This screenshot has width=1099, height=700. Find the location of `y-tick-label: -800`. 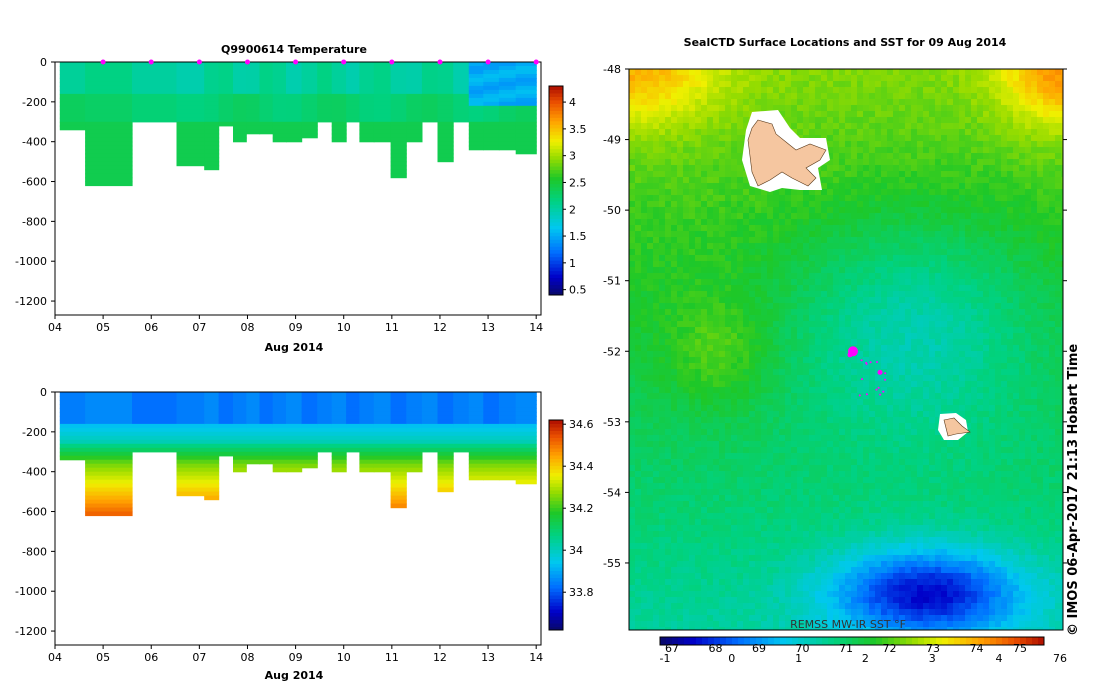

y-tick-label: -800 is located at coordinates (34, 221).